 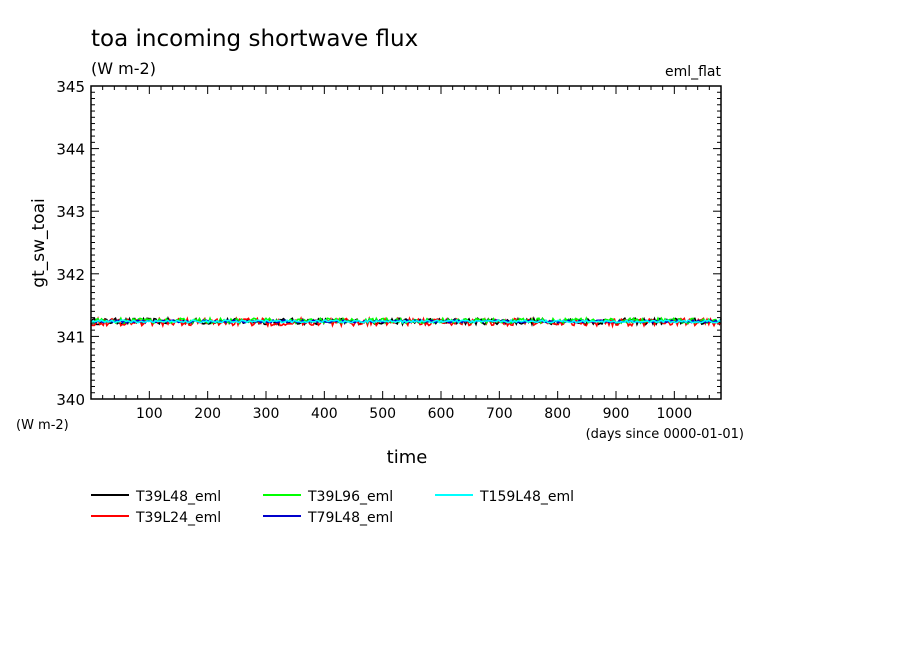 What do you see at coordinates (693, 72) in the screenshot?
I see `experiment-label: eml_flat` at bounding box center [693, 72].